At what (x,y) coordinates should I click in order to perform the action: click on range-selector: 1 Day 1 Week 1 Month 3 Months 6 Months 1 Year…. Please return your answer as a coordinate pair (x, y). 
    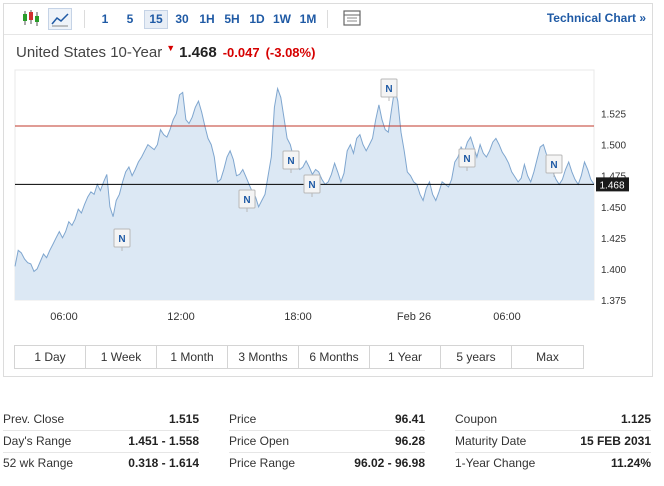
    Looking at the image, I should click on (299, 357).